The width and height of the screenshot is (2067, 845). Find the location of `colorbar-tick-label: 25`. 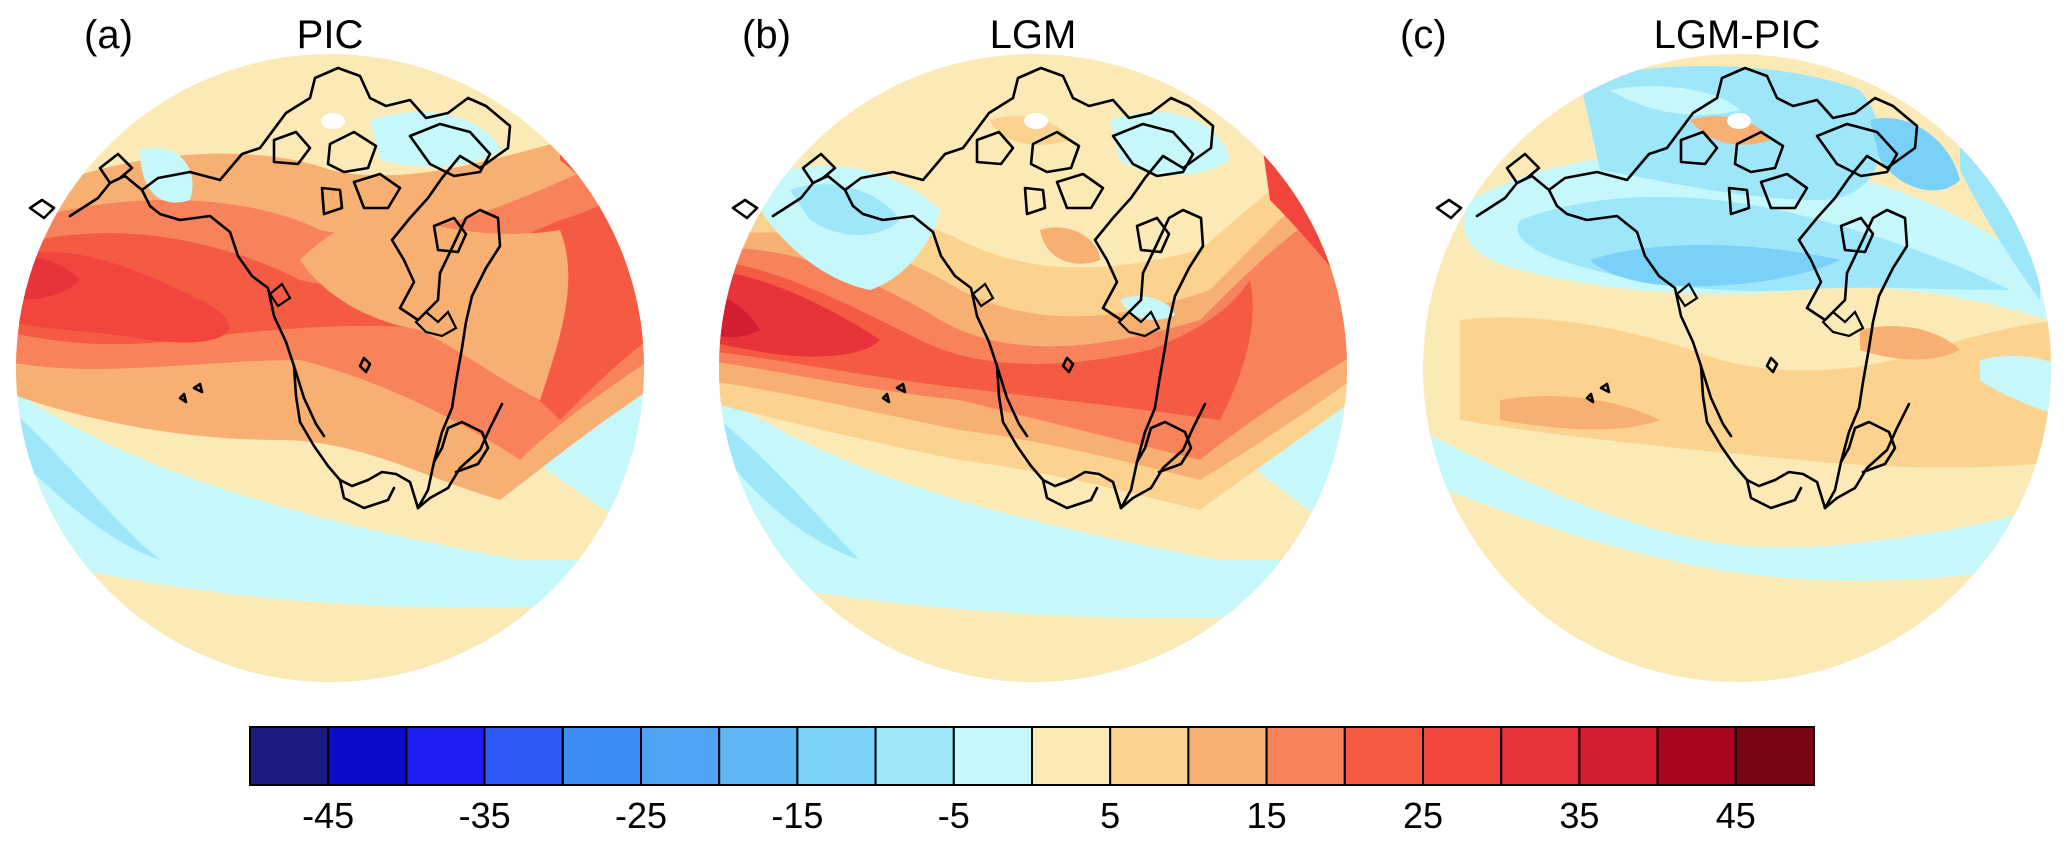

colorbar-tick-label: 25 is located at coordinates (1423, 815).